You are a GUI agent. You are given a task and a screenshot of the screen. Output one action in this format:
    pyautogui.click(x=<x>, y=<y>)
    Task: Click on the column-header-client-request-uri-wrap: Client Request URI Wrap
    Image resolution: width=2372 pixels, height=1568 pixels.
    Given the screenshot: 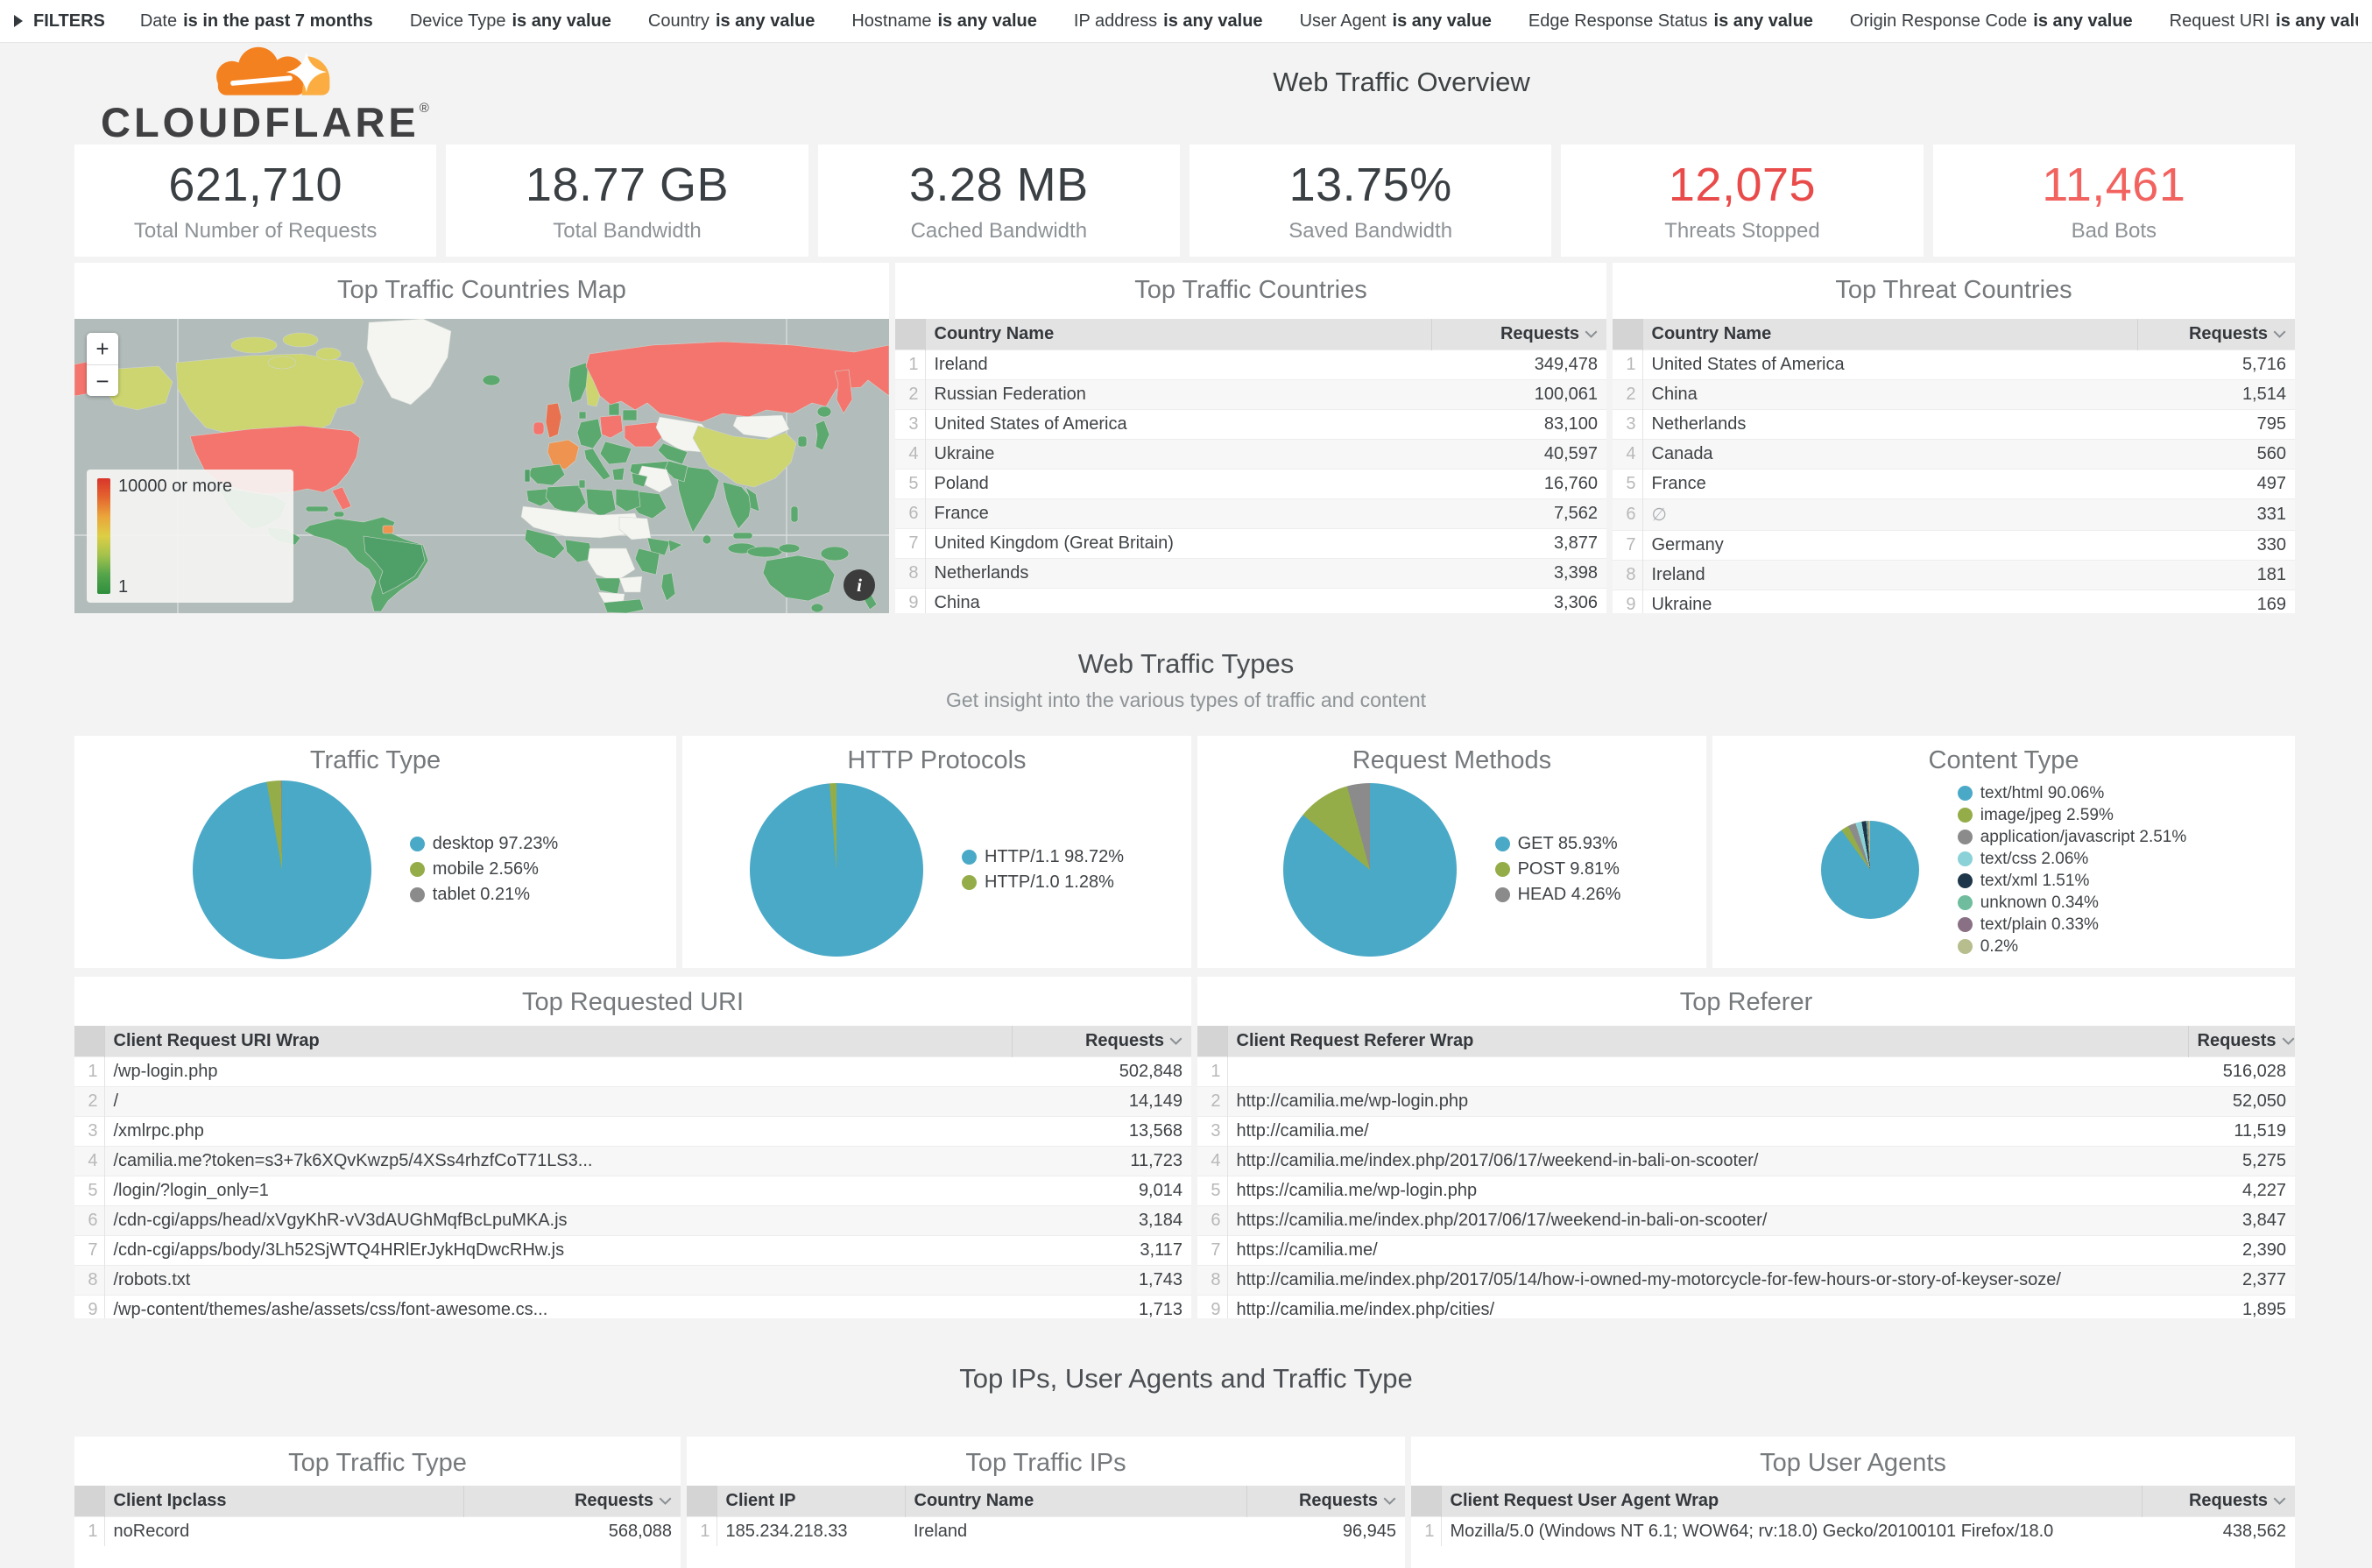 What is the action you would take?
    pyautogui.click(x=557, y=1041)
    